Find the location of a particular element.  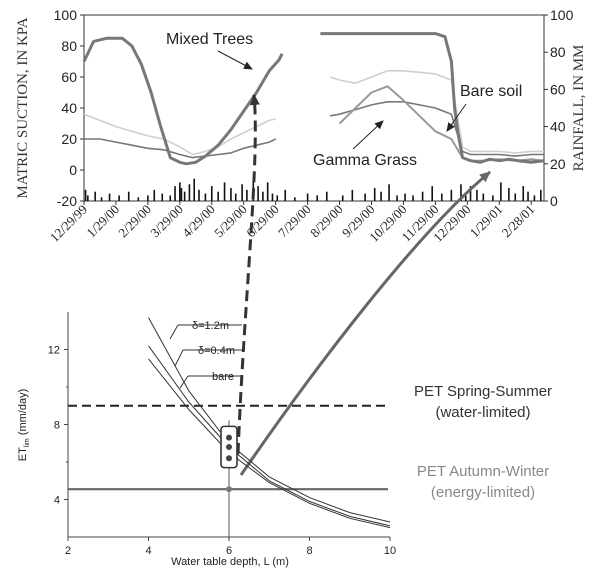

y-tick-label: 60 is located at coordinates (69, 77).